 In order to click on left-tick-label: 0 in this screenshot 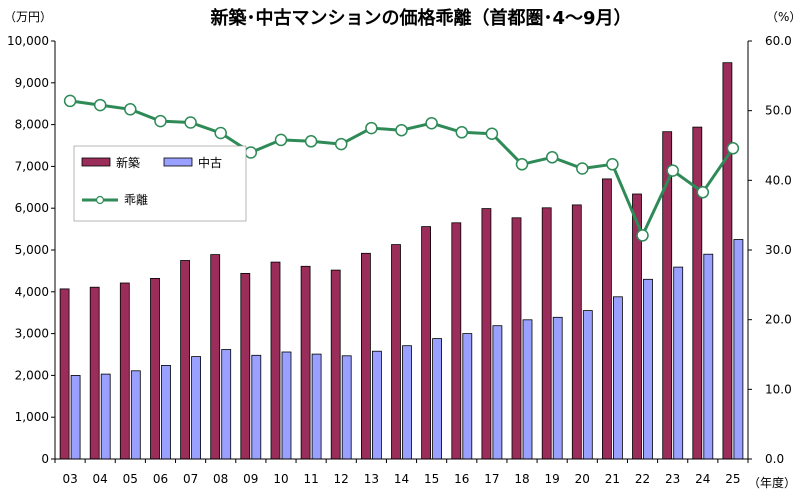, I will do `click(45, 459)`.